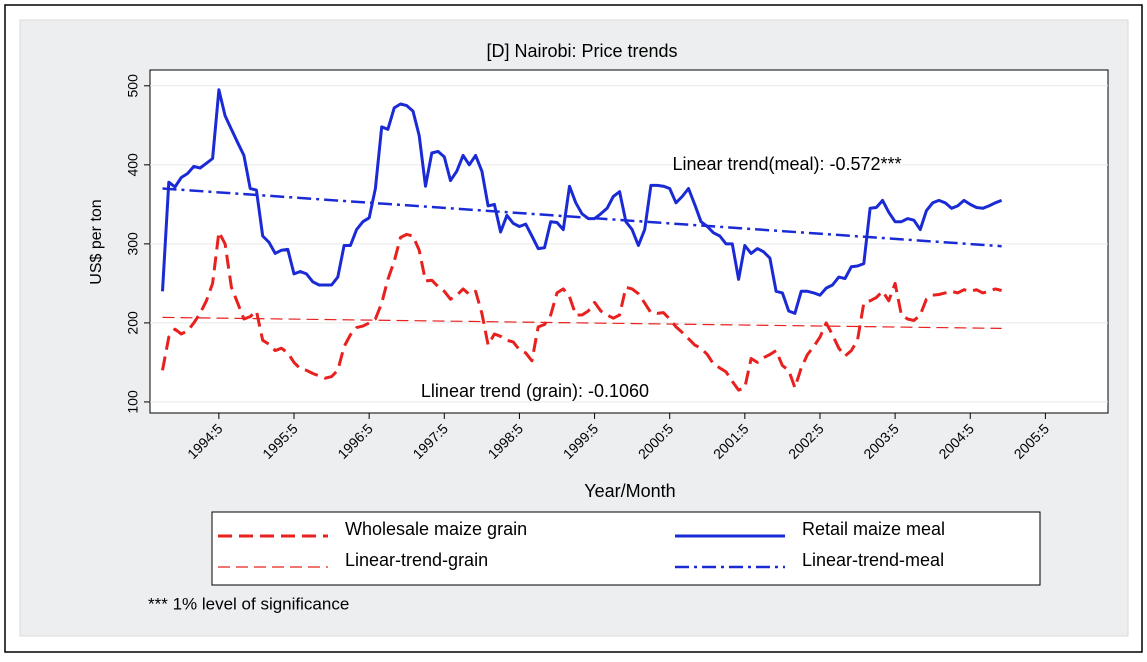 The height and width of the screenshot is (662, 1147). Describe the element at coordinates (873, 560) in the screenshot. I see `legend-label: Linear-trend-meal` at that location.